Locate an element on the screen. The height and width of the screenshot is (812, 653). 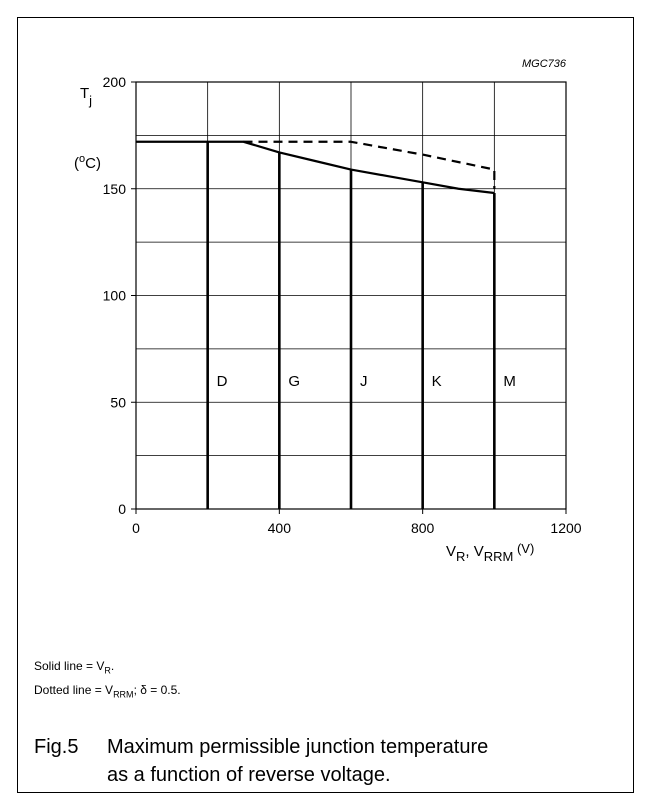
x-axis-label-s2: RRM is located at coordinates (499, 556).